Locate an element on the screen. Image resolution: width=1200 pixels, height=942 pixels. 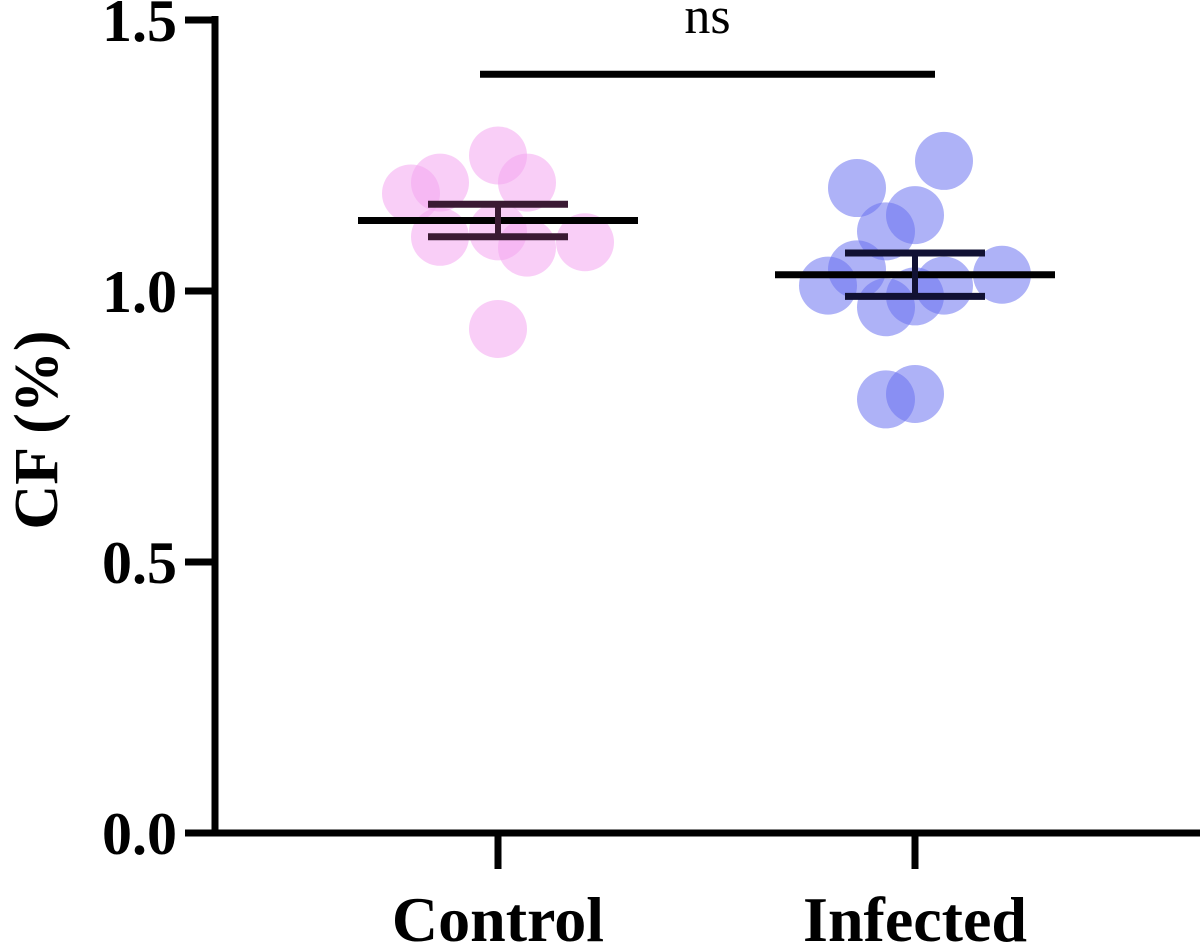
summary-stats-layer is located at coordinates (706, 185).